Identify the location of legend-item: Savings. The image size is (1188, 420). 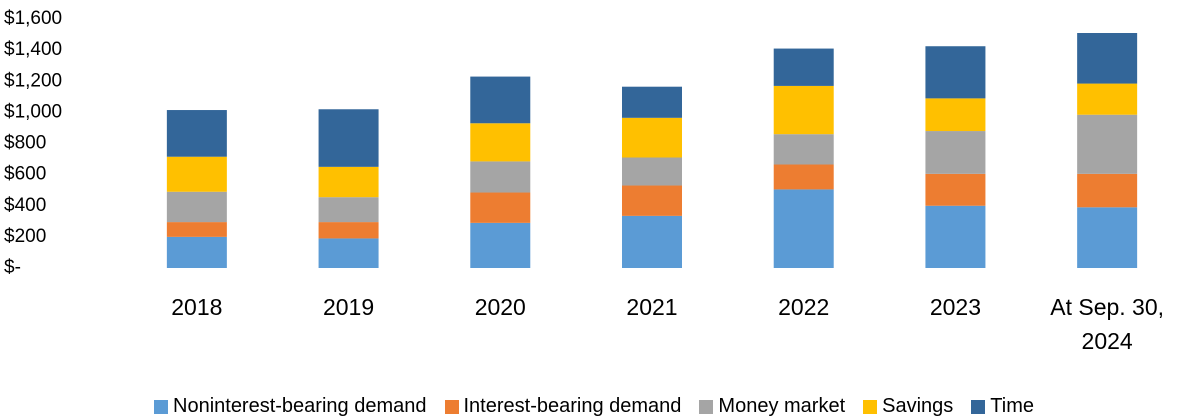
(908, 406).